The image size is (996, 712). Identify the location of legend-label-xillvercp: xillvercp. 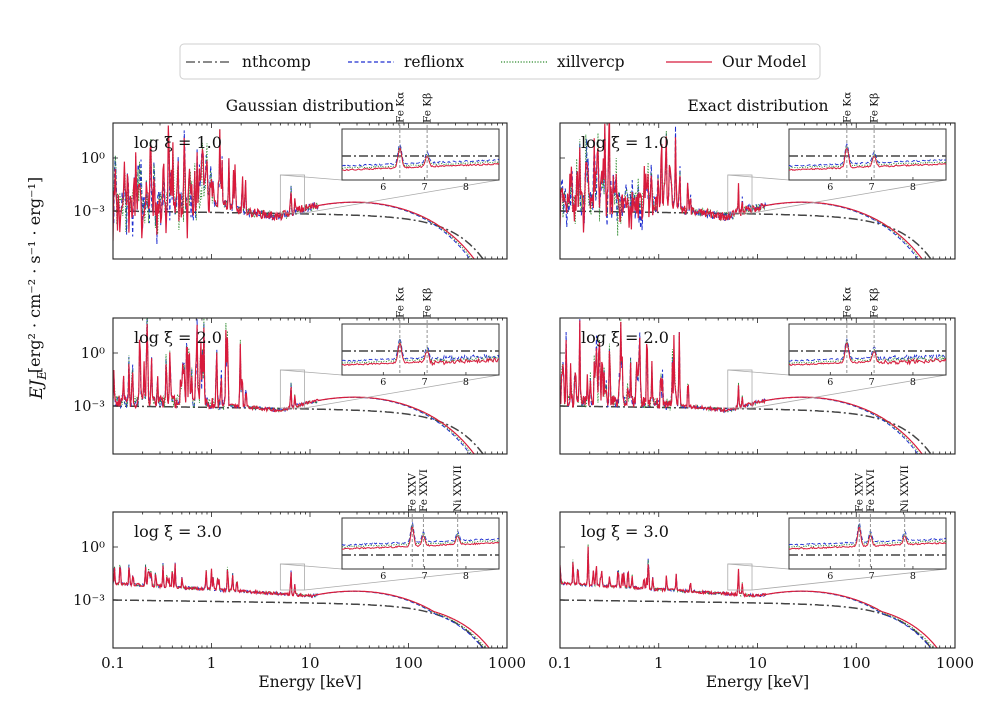
(591, 62).